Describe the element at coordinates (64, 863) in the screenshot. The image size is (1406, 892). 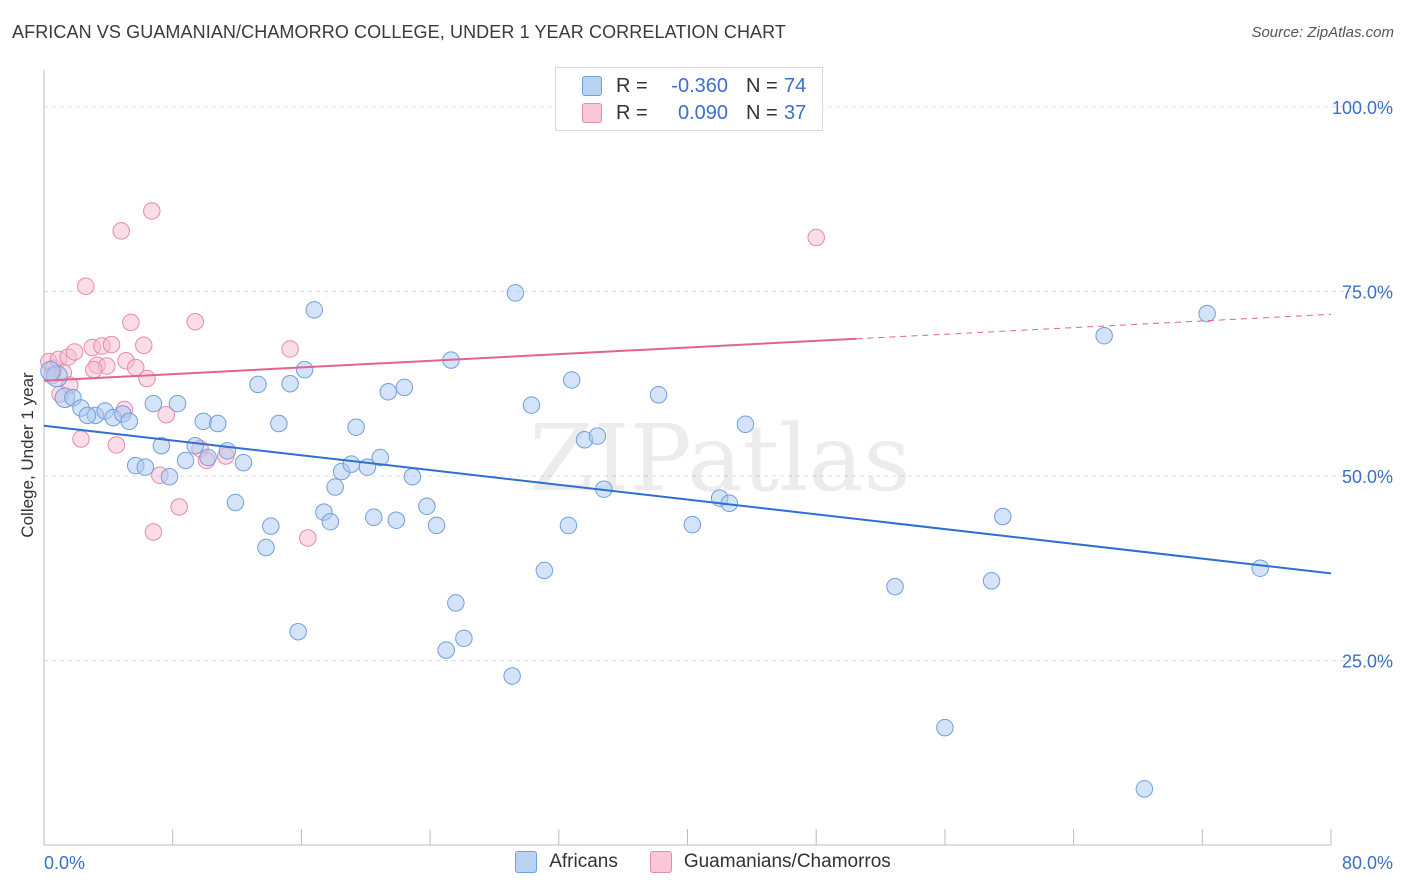
I see `x-tick-label: 0.0%` at that location.